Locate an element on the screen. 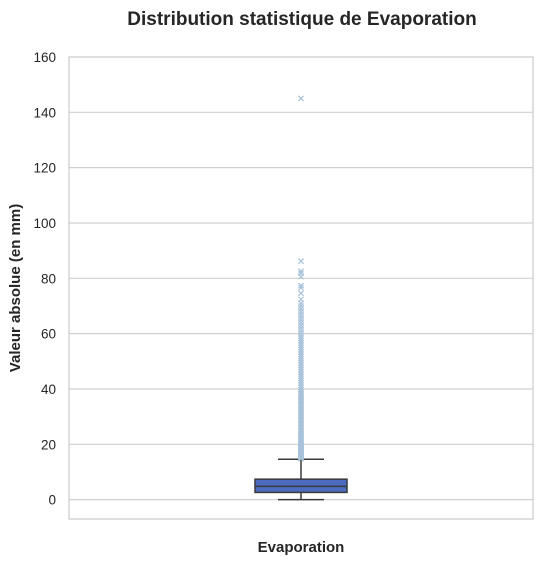 Image resolution: width=544 pixels, height=563 pixels. y-tick-label-20: 20 is located at coordinates (48, 444).